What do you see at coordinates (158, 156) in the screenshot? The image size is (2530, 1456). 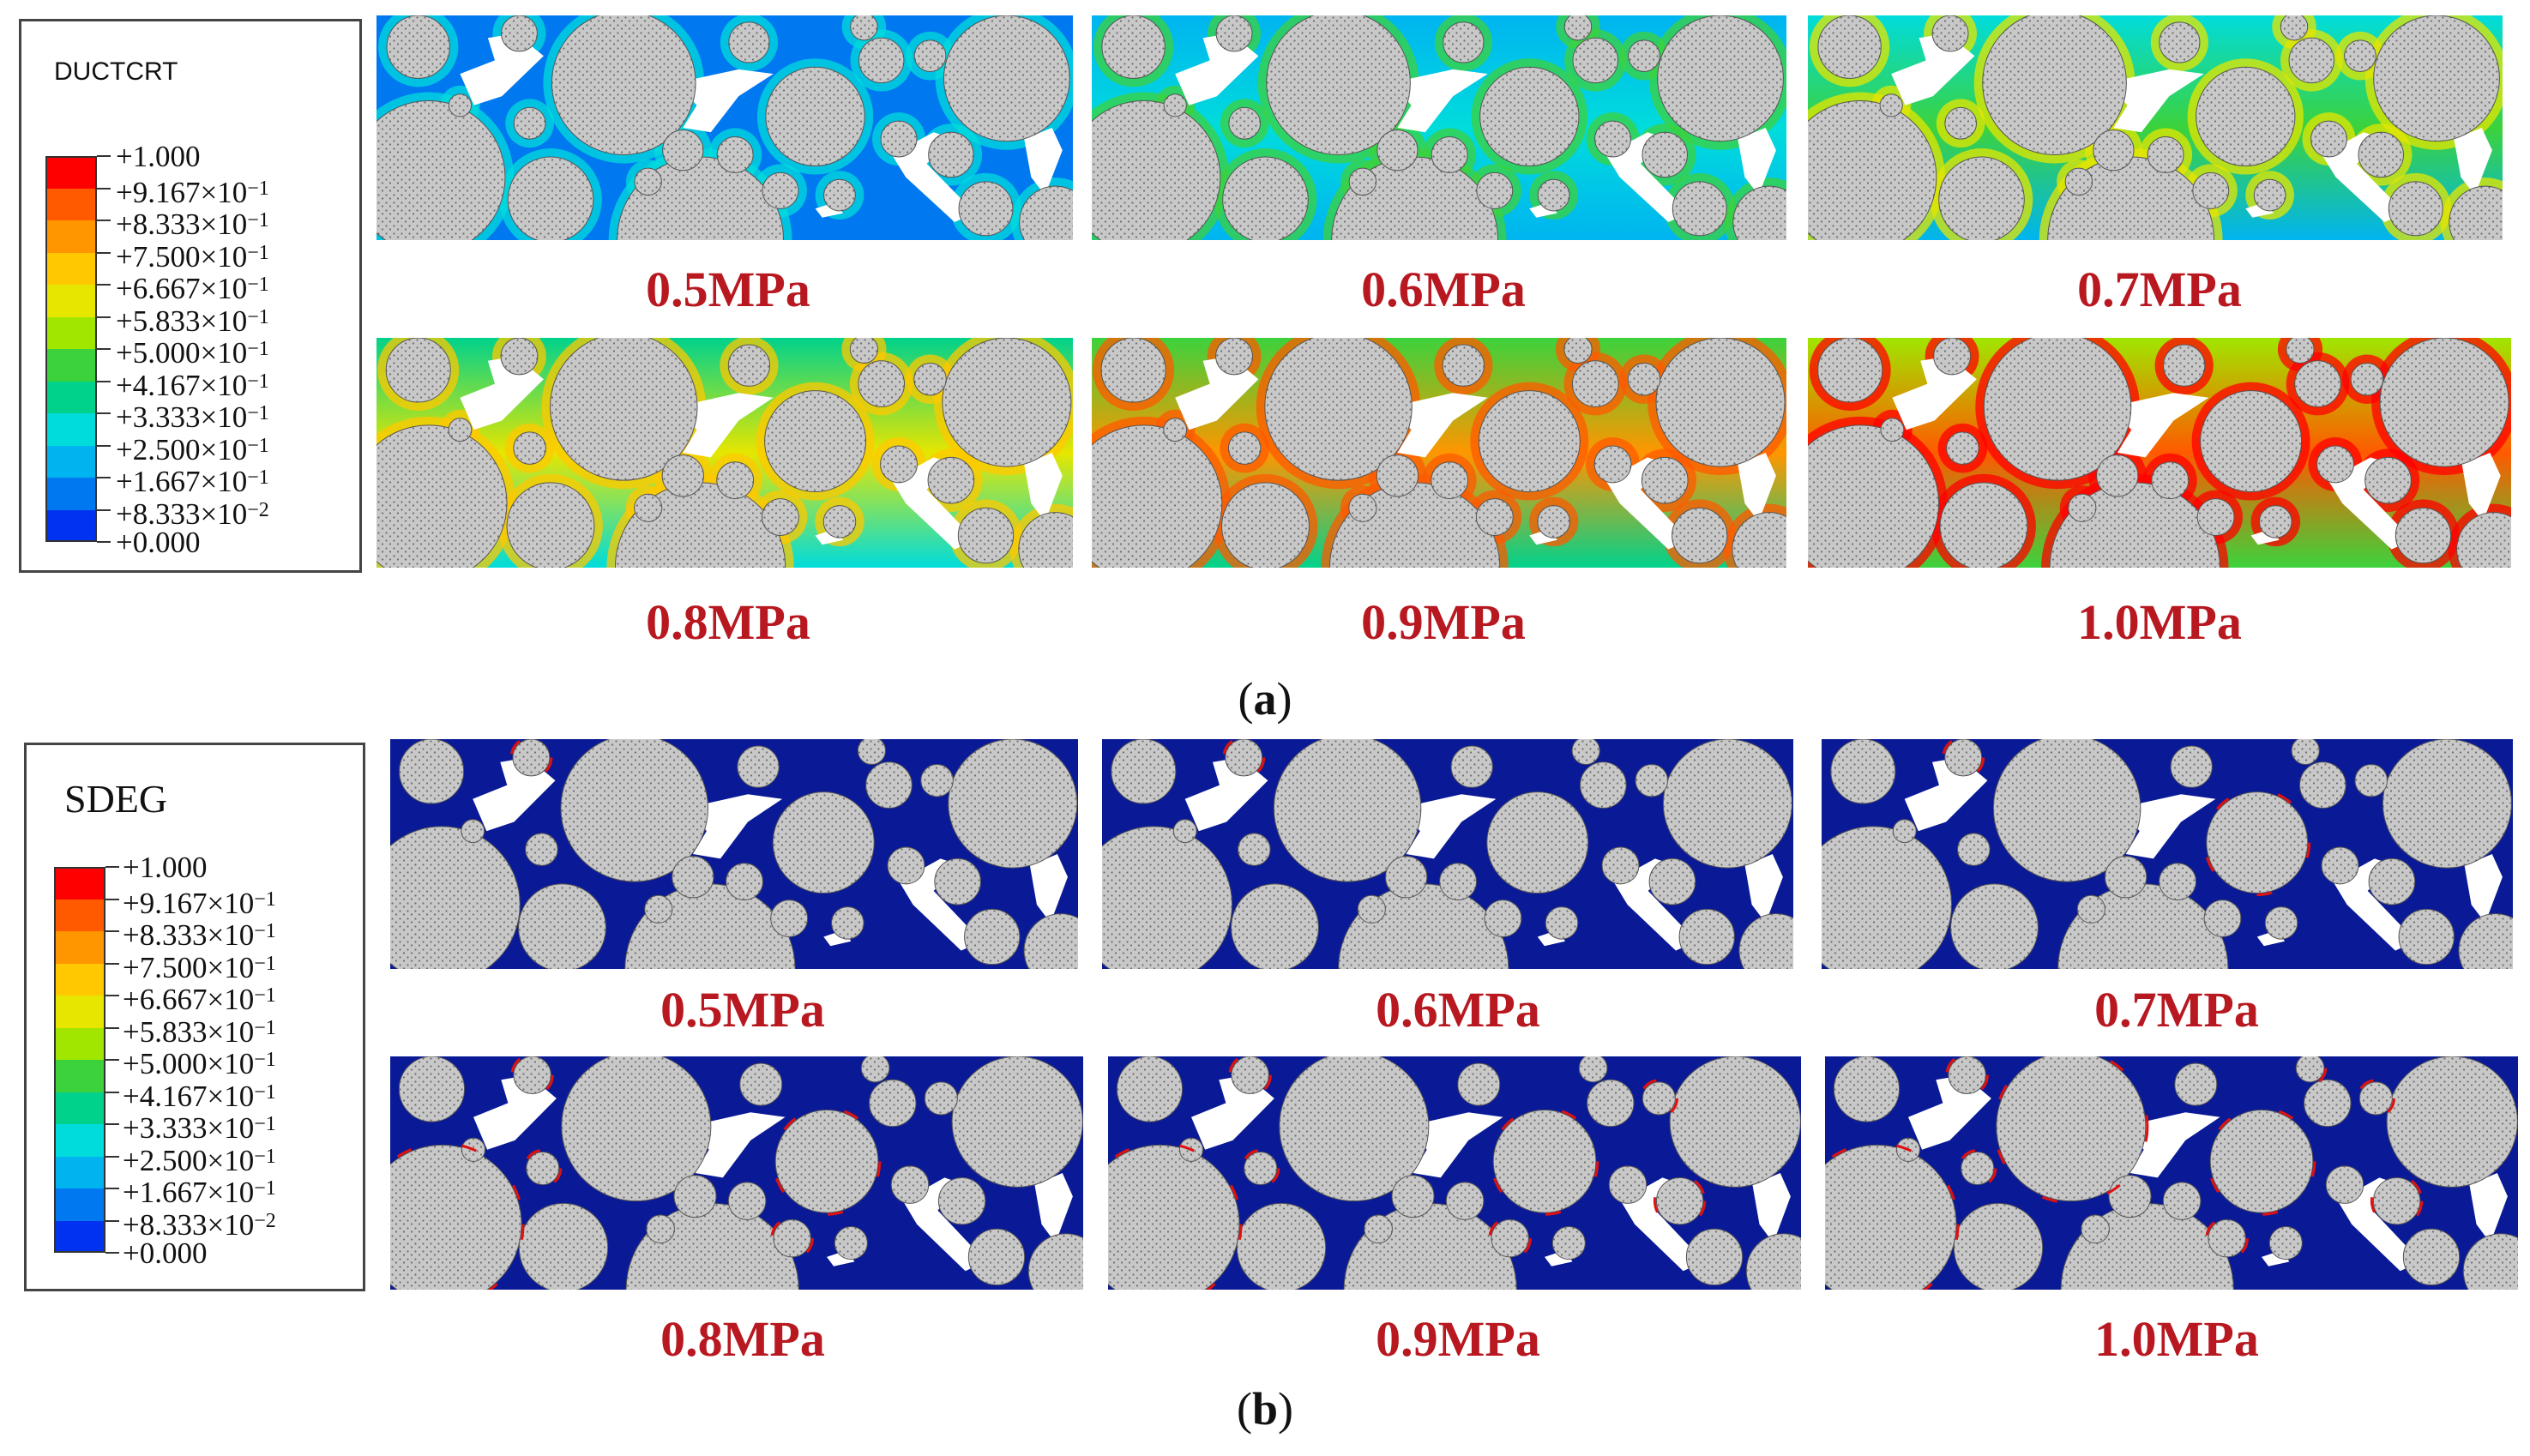 I see `legend-tick-label: +1.000` at bounding box center [158, 156].